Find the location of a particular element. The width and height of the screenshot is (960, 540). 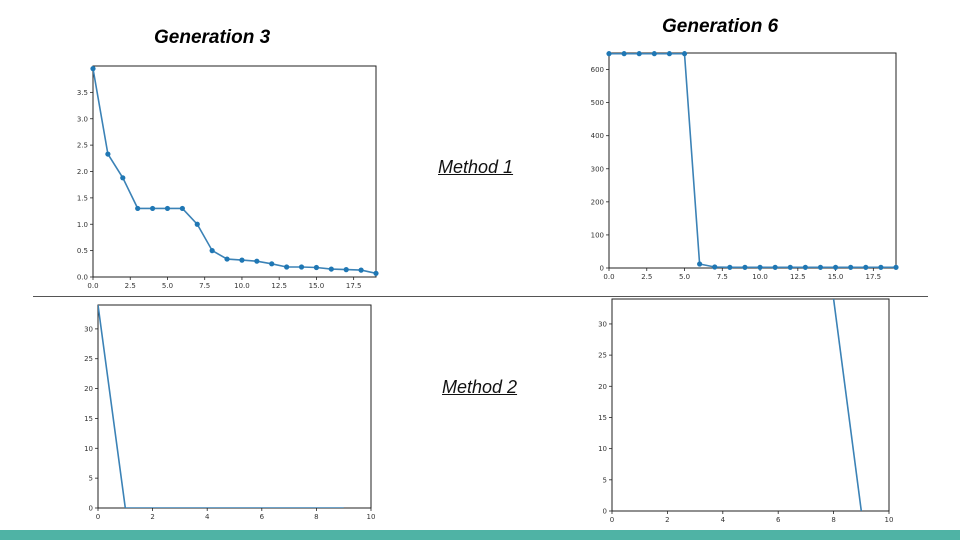

y-tick-label: 2.5 is located at coordinates (82, 146).